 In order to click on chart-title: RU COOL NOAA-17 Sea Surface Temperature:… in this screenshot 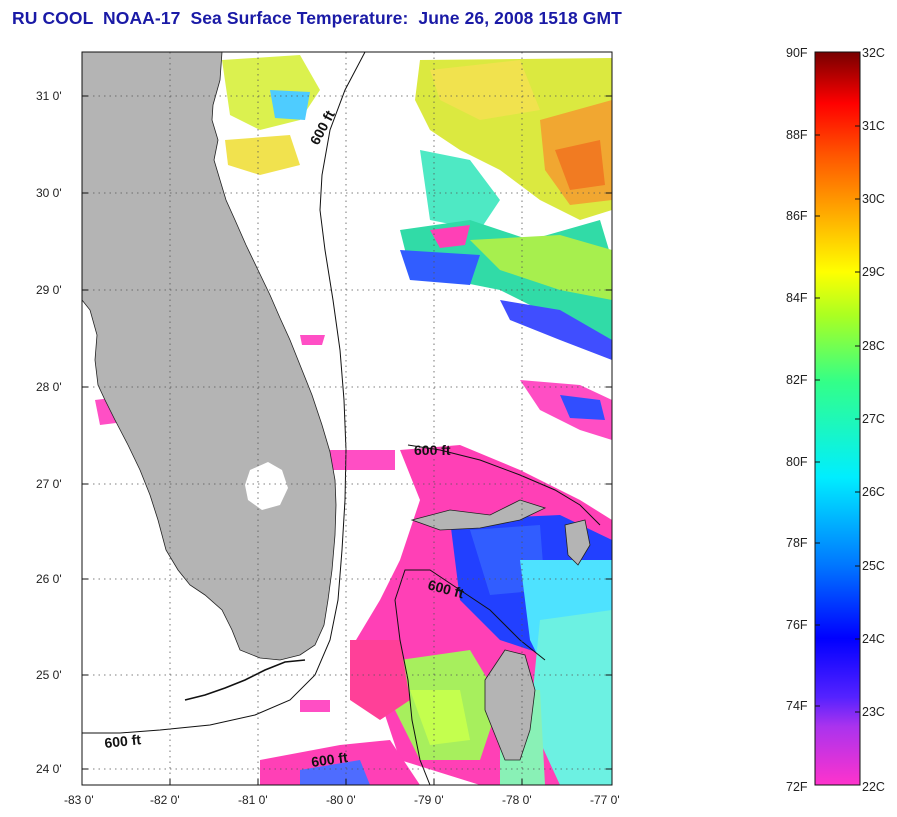, I will do `click(317, 18)`.